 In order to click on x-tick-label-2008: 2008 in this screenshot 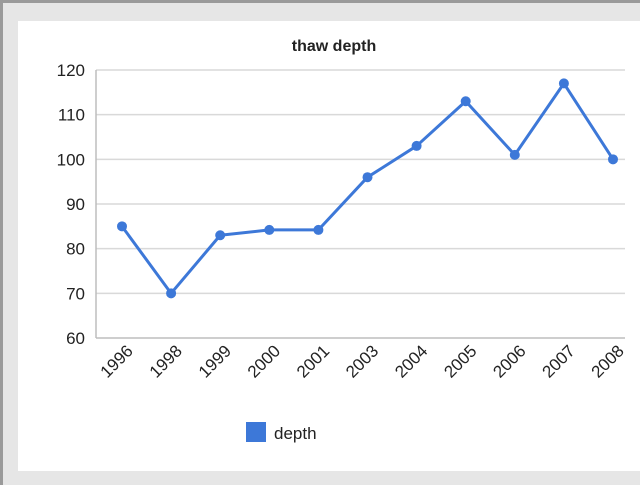, I will do `click(608, 361)`.